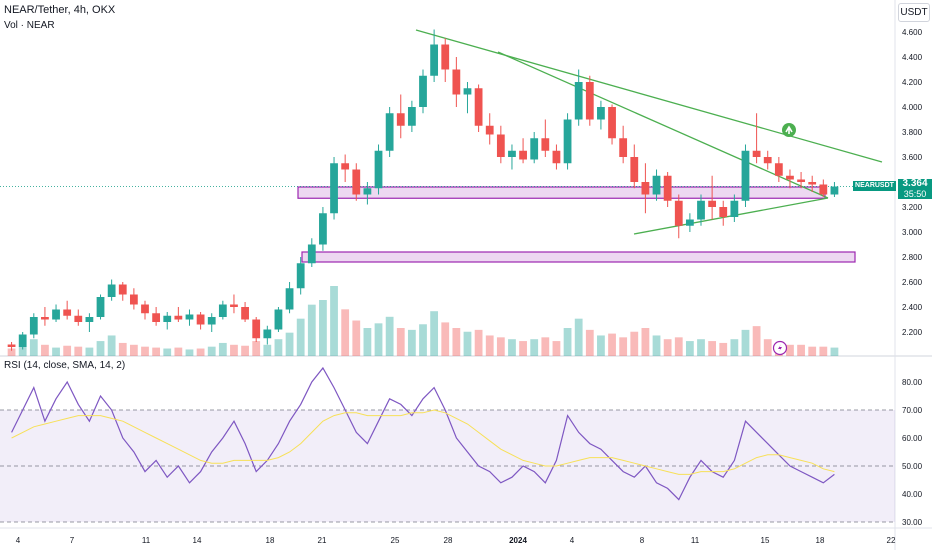  I want to click on price-tick-label: 3.200, so click(912, 207).